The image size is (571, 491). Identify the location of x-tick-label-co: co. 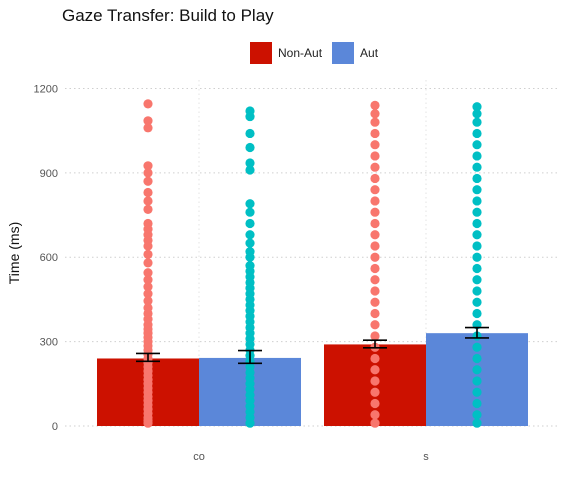
(199, 457).